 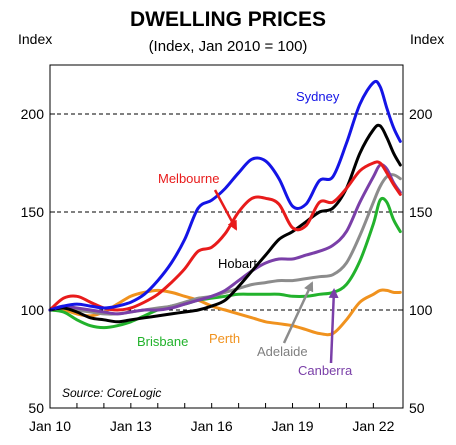 I want to click on x-tick-label-jan-16: Jan 16, so click(x=212, y=426).